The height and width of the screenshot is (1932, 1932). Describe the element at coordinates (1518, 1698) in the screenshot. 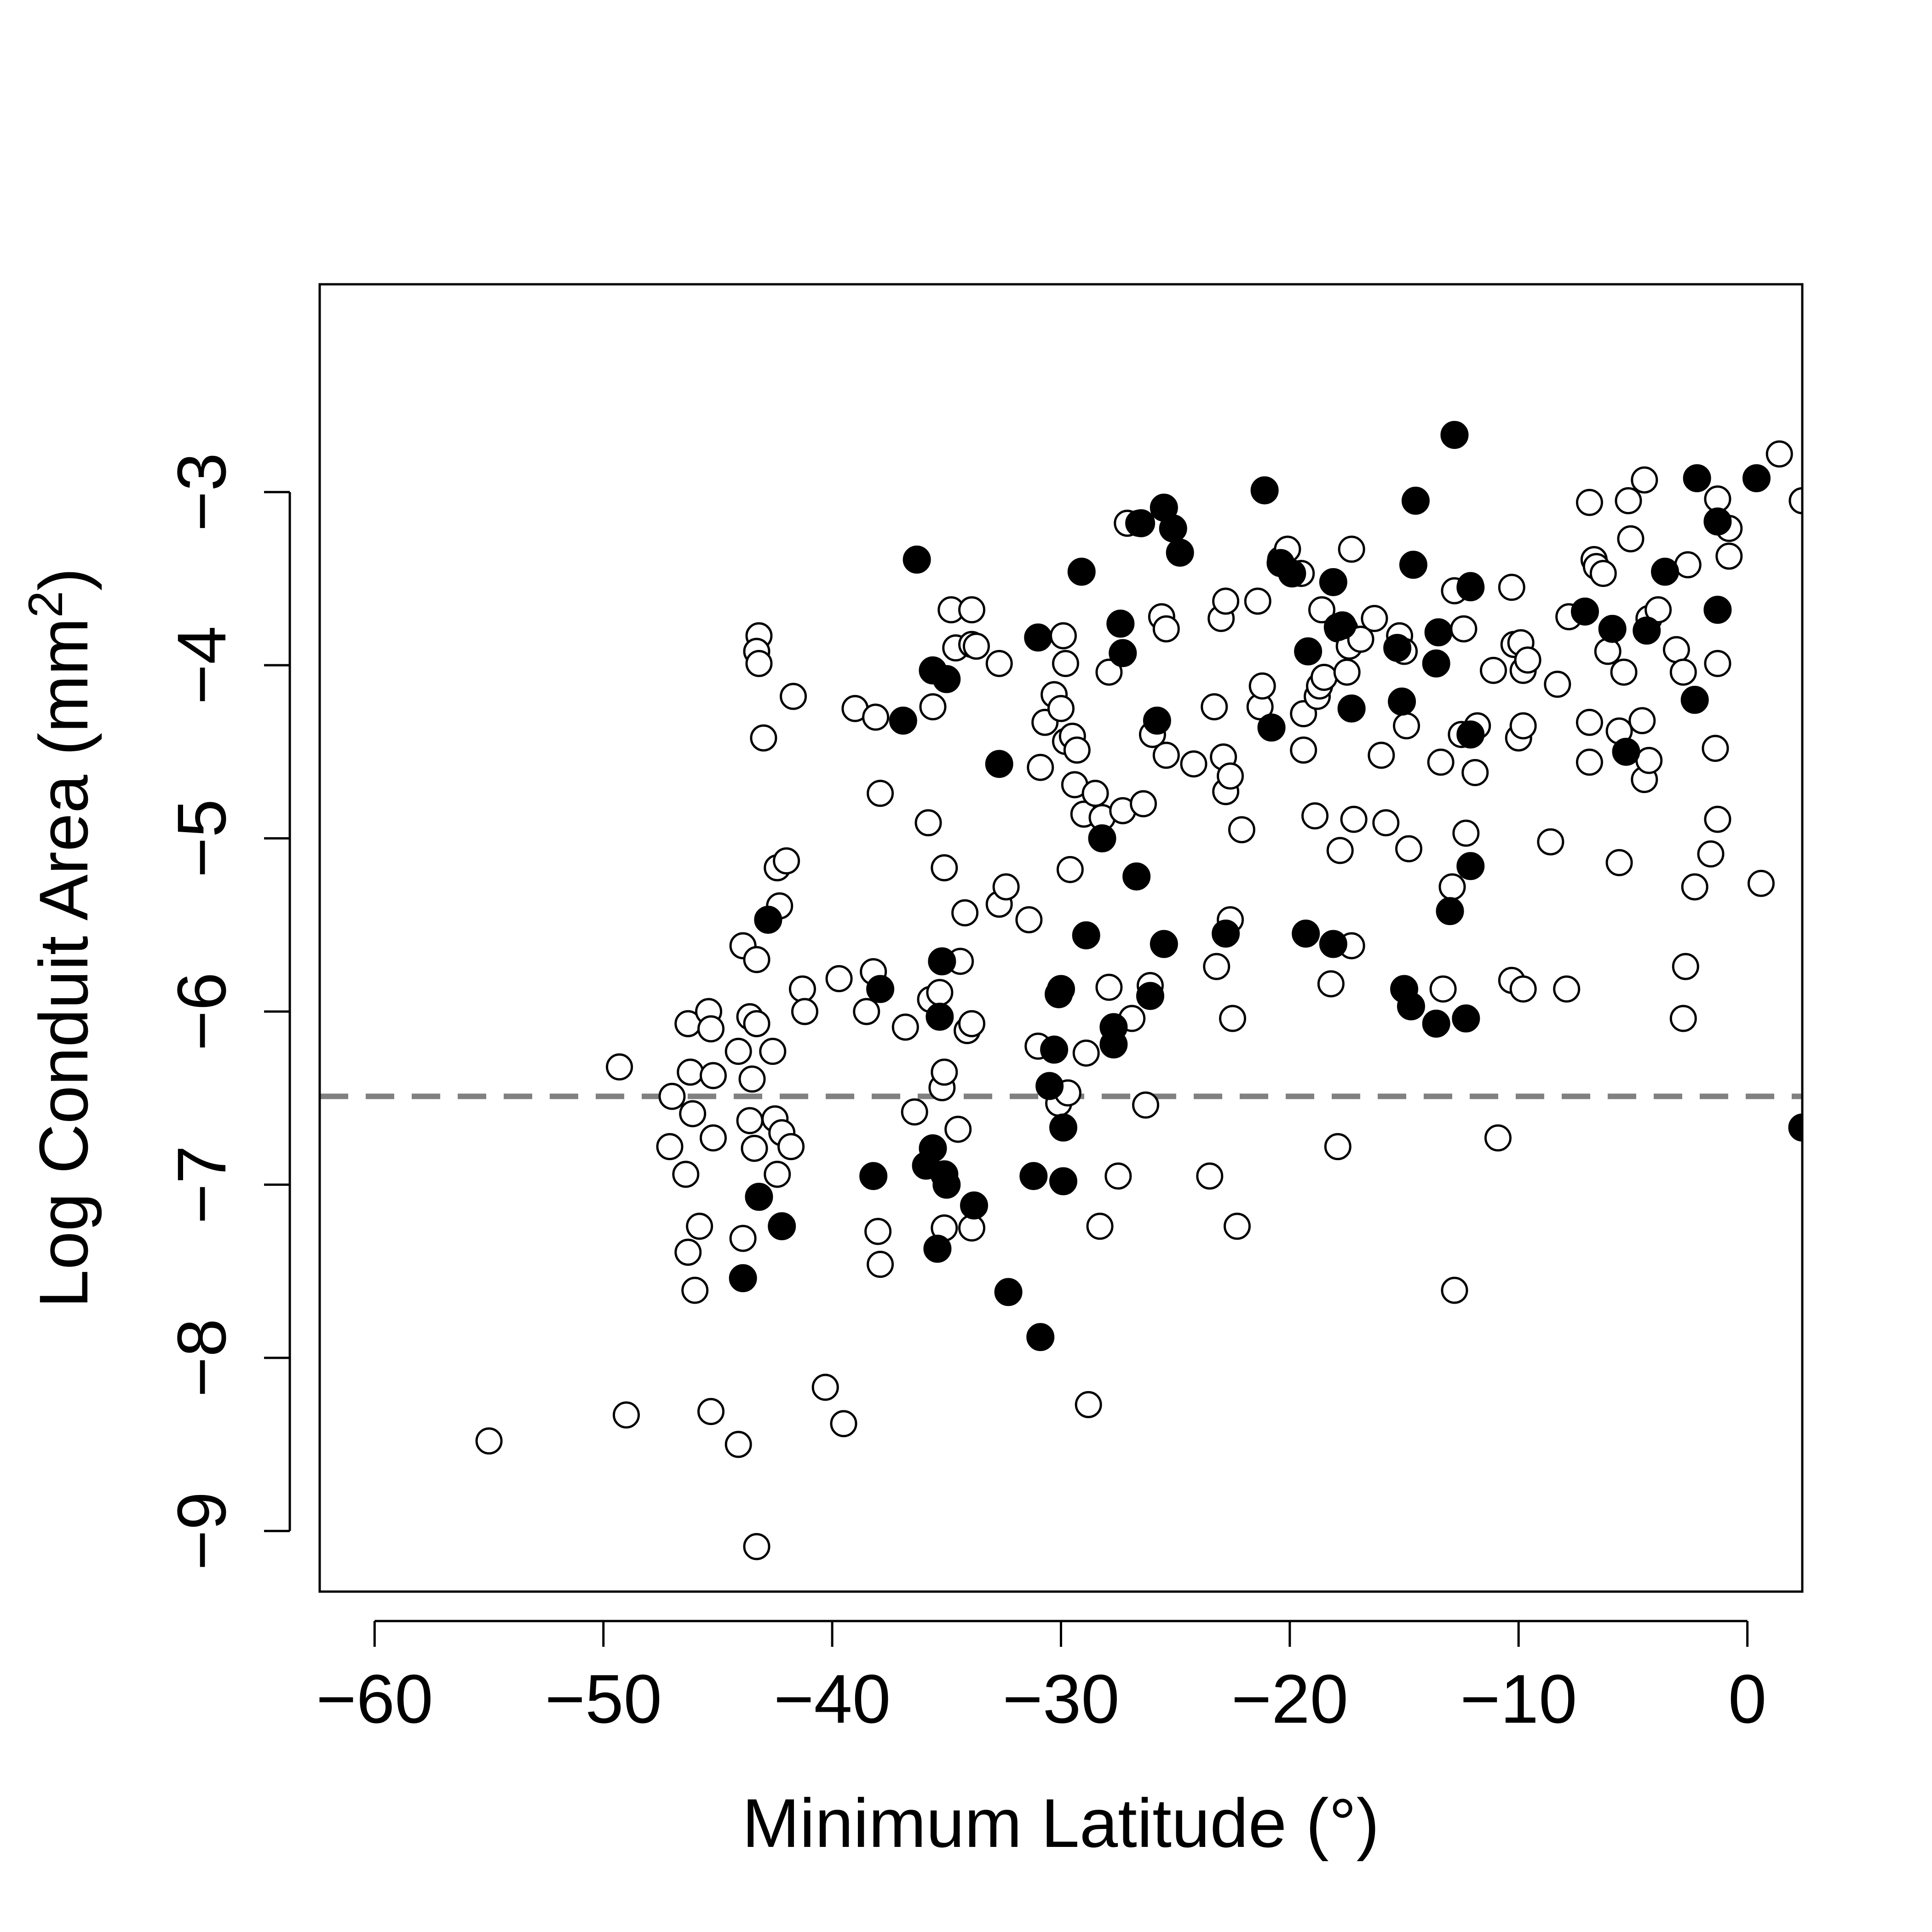

I see `x-tick-label: −10` at that location.